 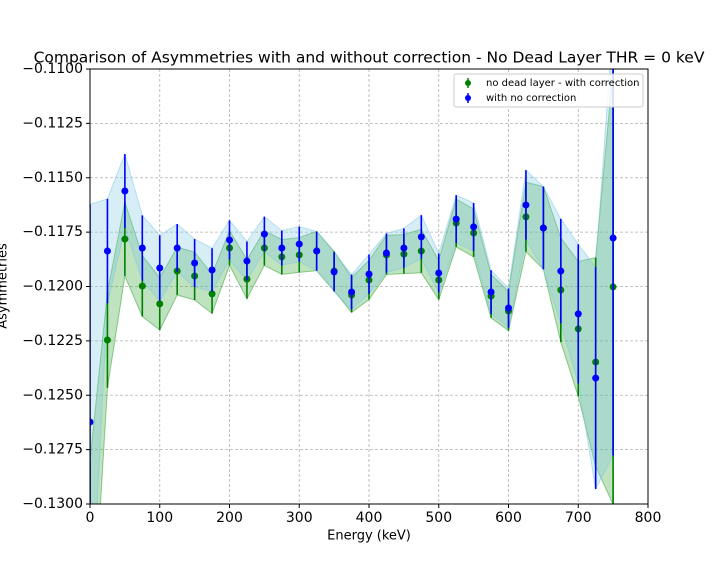 I want to click on x-axis-label: Energy (keV), so click(x=369, y=536).